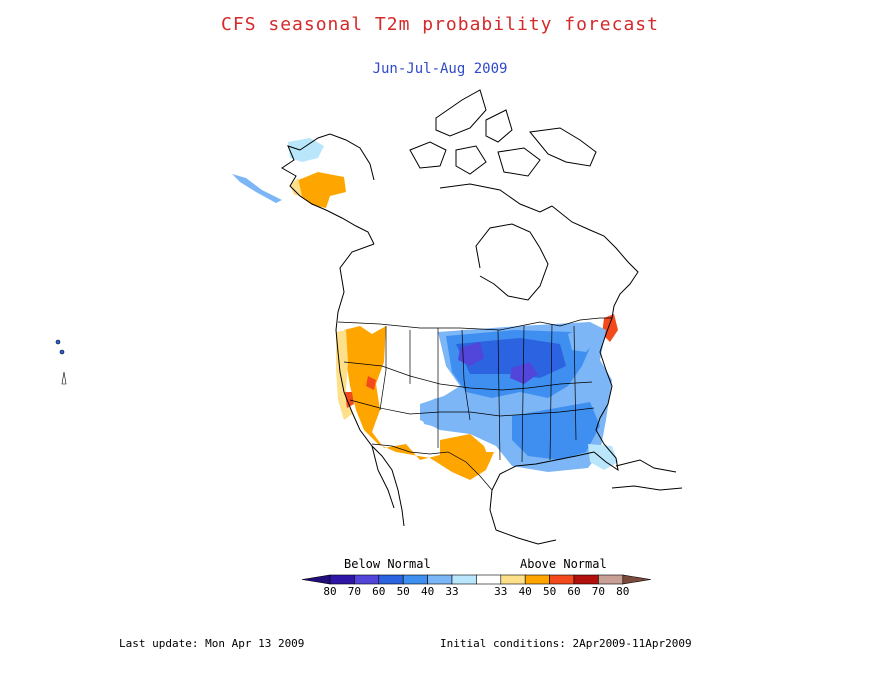 The height and width of the screenshot is (680, 880). I want to click on last-update: Last update: Mon Apr 13 2009, so click(212, 643).